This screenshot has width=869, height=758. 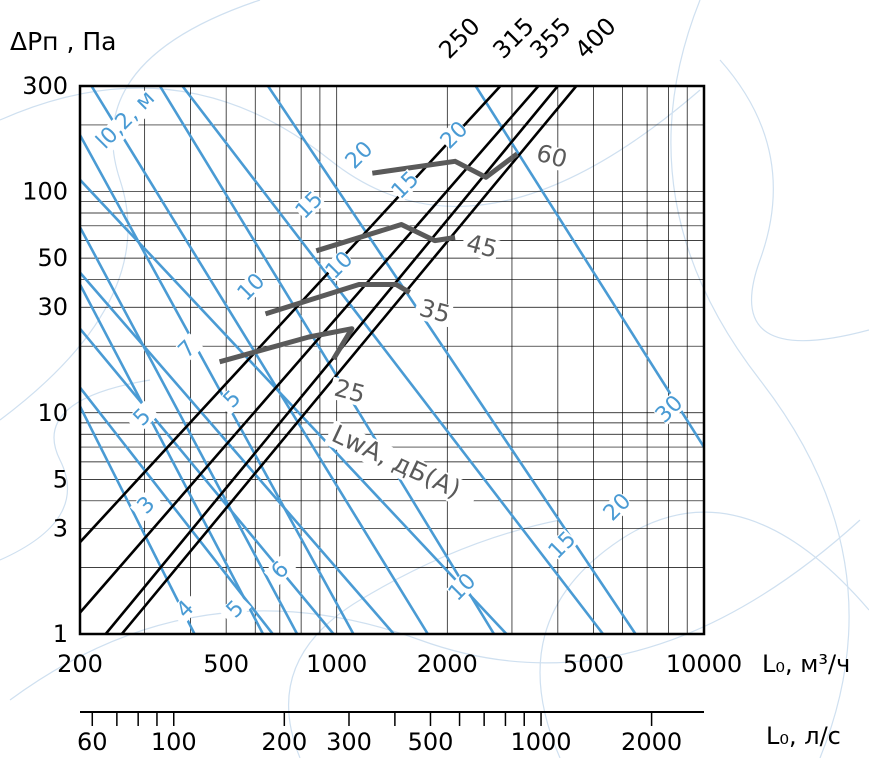 I want to click on noise-label-group: 35, so click(x=433, y=311).